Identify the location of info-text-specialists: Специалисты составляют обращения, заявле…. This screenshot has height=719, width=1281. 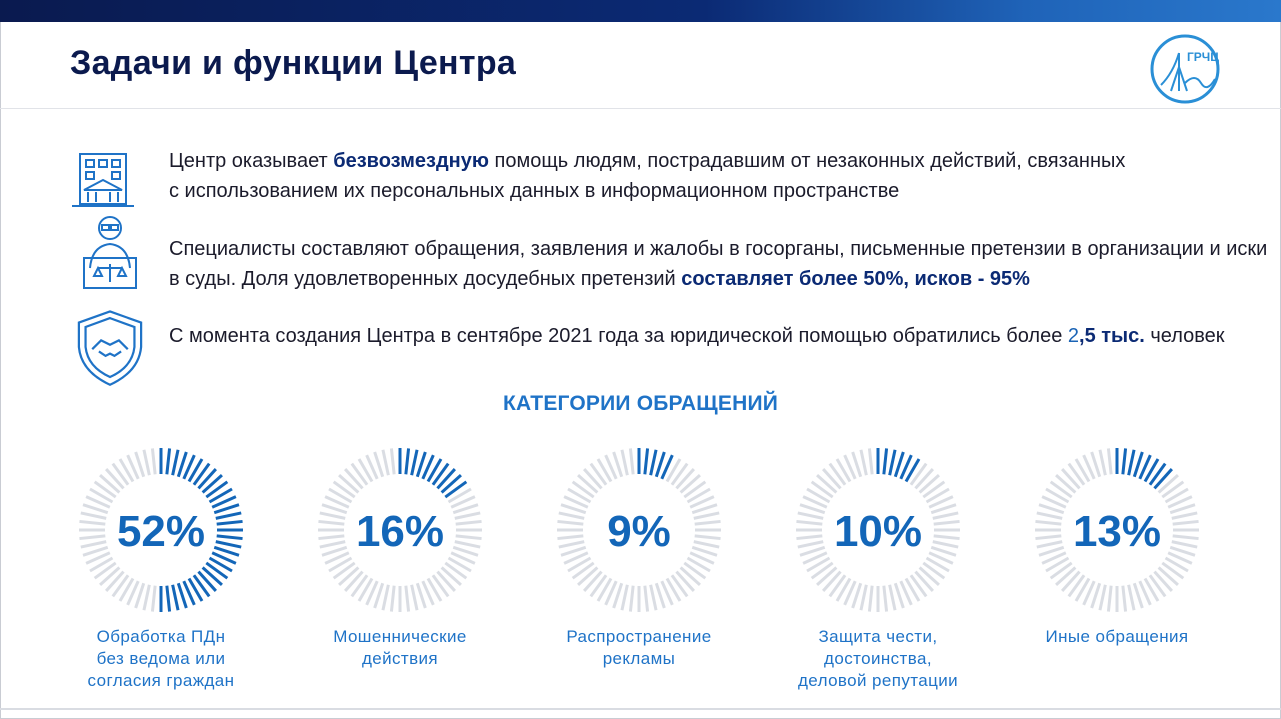
(718, 264).